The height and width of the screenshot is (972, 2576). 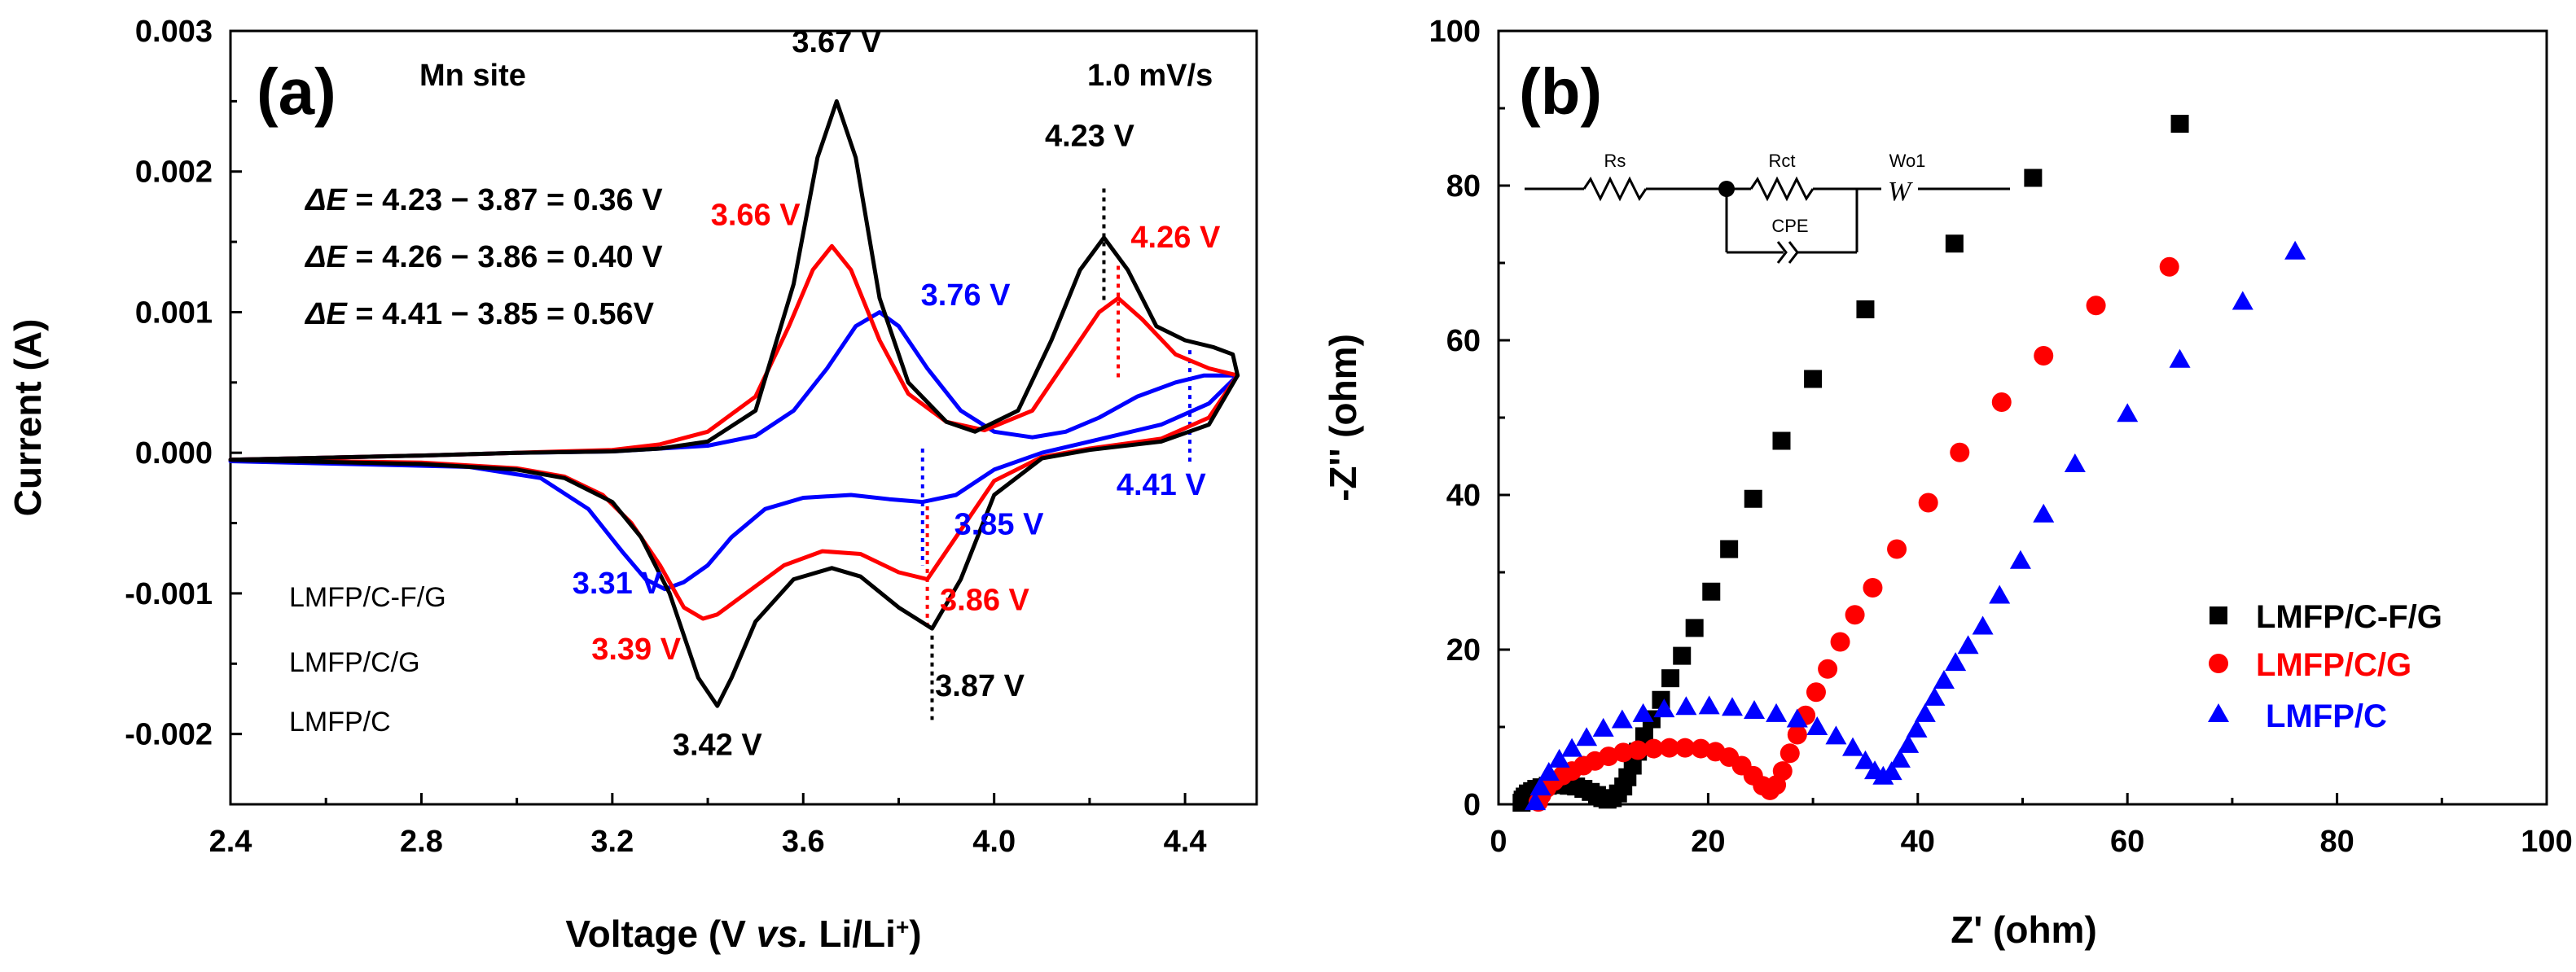 What do you see at coordinates (174, 32) in the screenshot?
I see `a-y-tick-label: 0.003` at bounding box center [174, 32].